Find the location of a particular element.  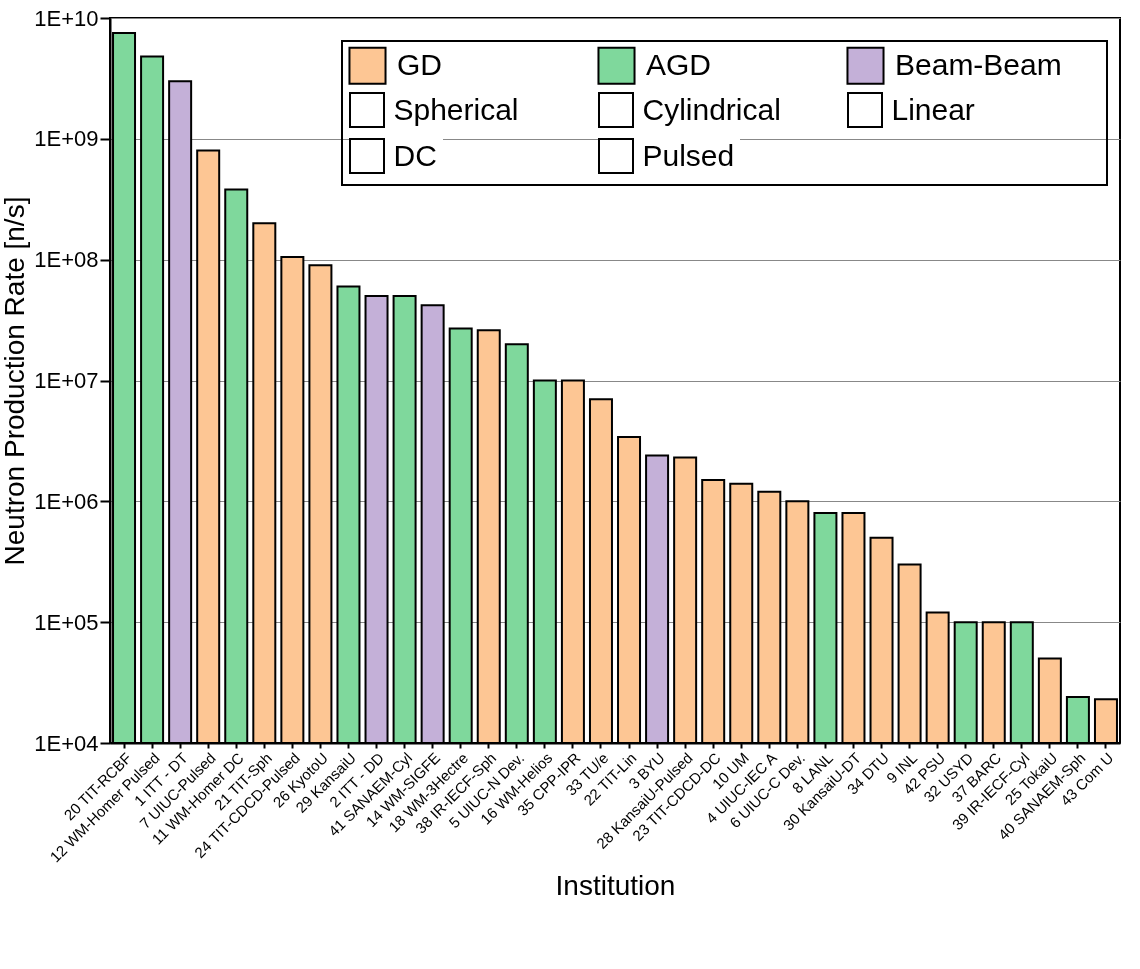

legend-label: Beam-Beam is located at coordinates (978, 64).